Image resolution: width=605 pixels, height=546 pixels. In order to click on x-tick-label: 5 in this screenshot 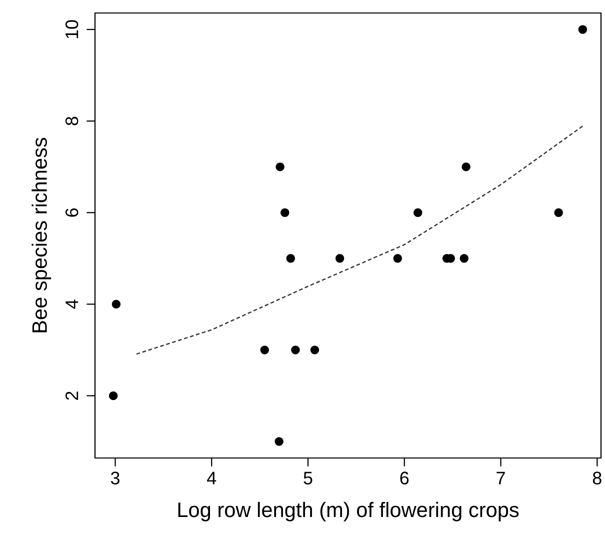, I will do `click(308, 478)`.